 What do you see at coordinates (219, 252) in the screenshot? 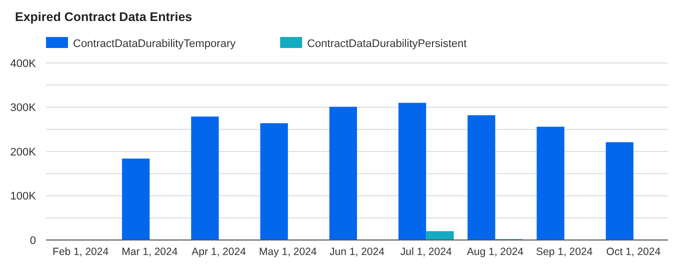
I see `x-tick-label: Apr 1, 2024` at bounding box center [219, 252].